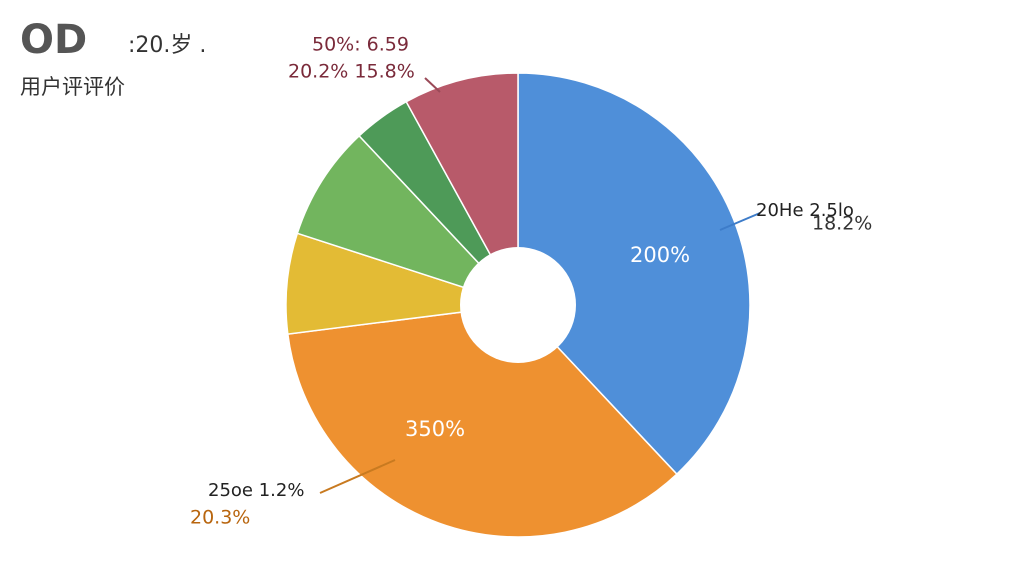 Image resolution: width=1024 pixels, height=576 pixels. What do you see at coordinates (220, 518) in the screenshot?
I see `annotation: 20.3%` at bounding box center [220, 518].